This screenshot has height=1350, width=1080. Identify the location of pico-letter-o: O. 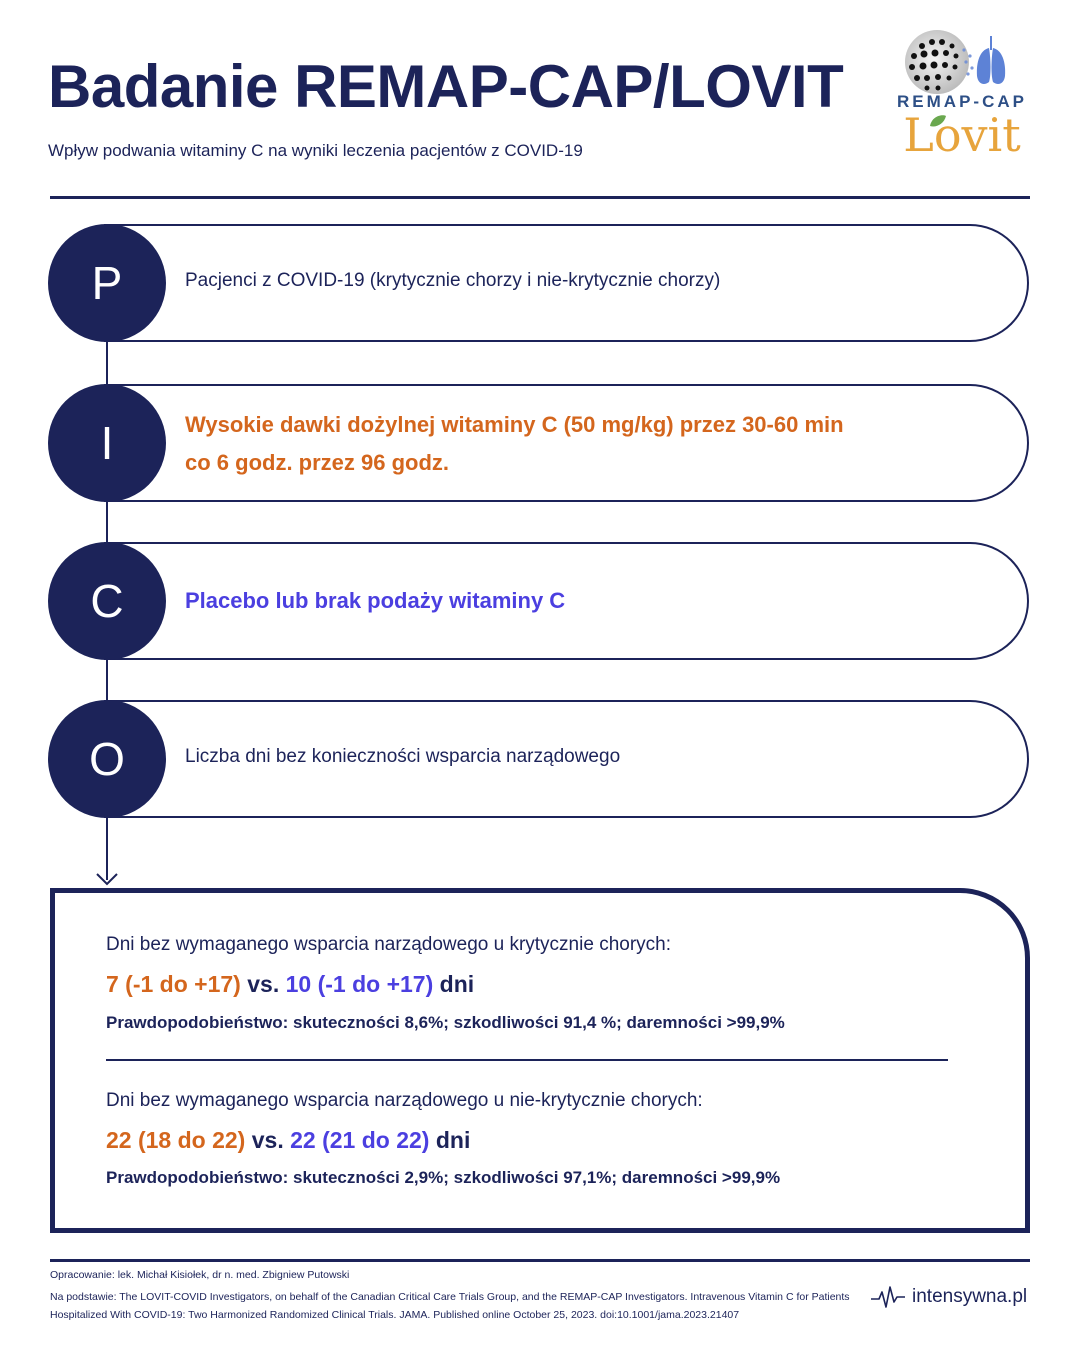
(107, 759).